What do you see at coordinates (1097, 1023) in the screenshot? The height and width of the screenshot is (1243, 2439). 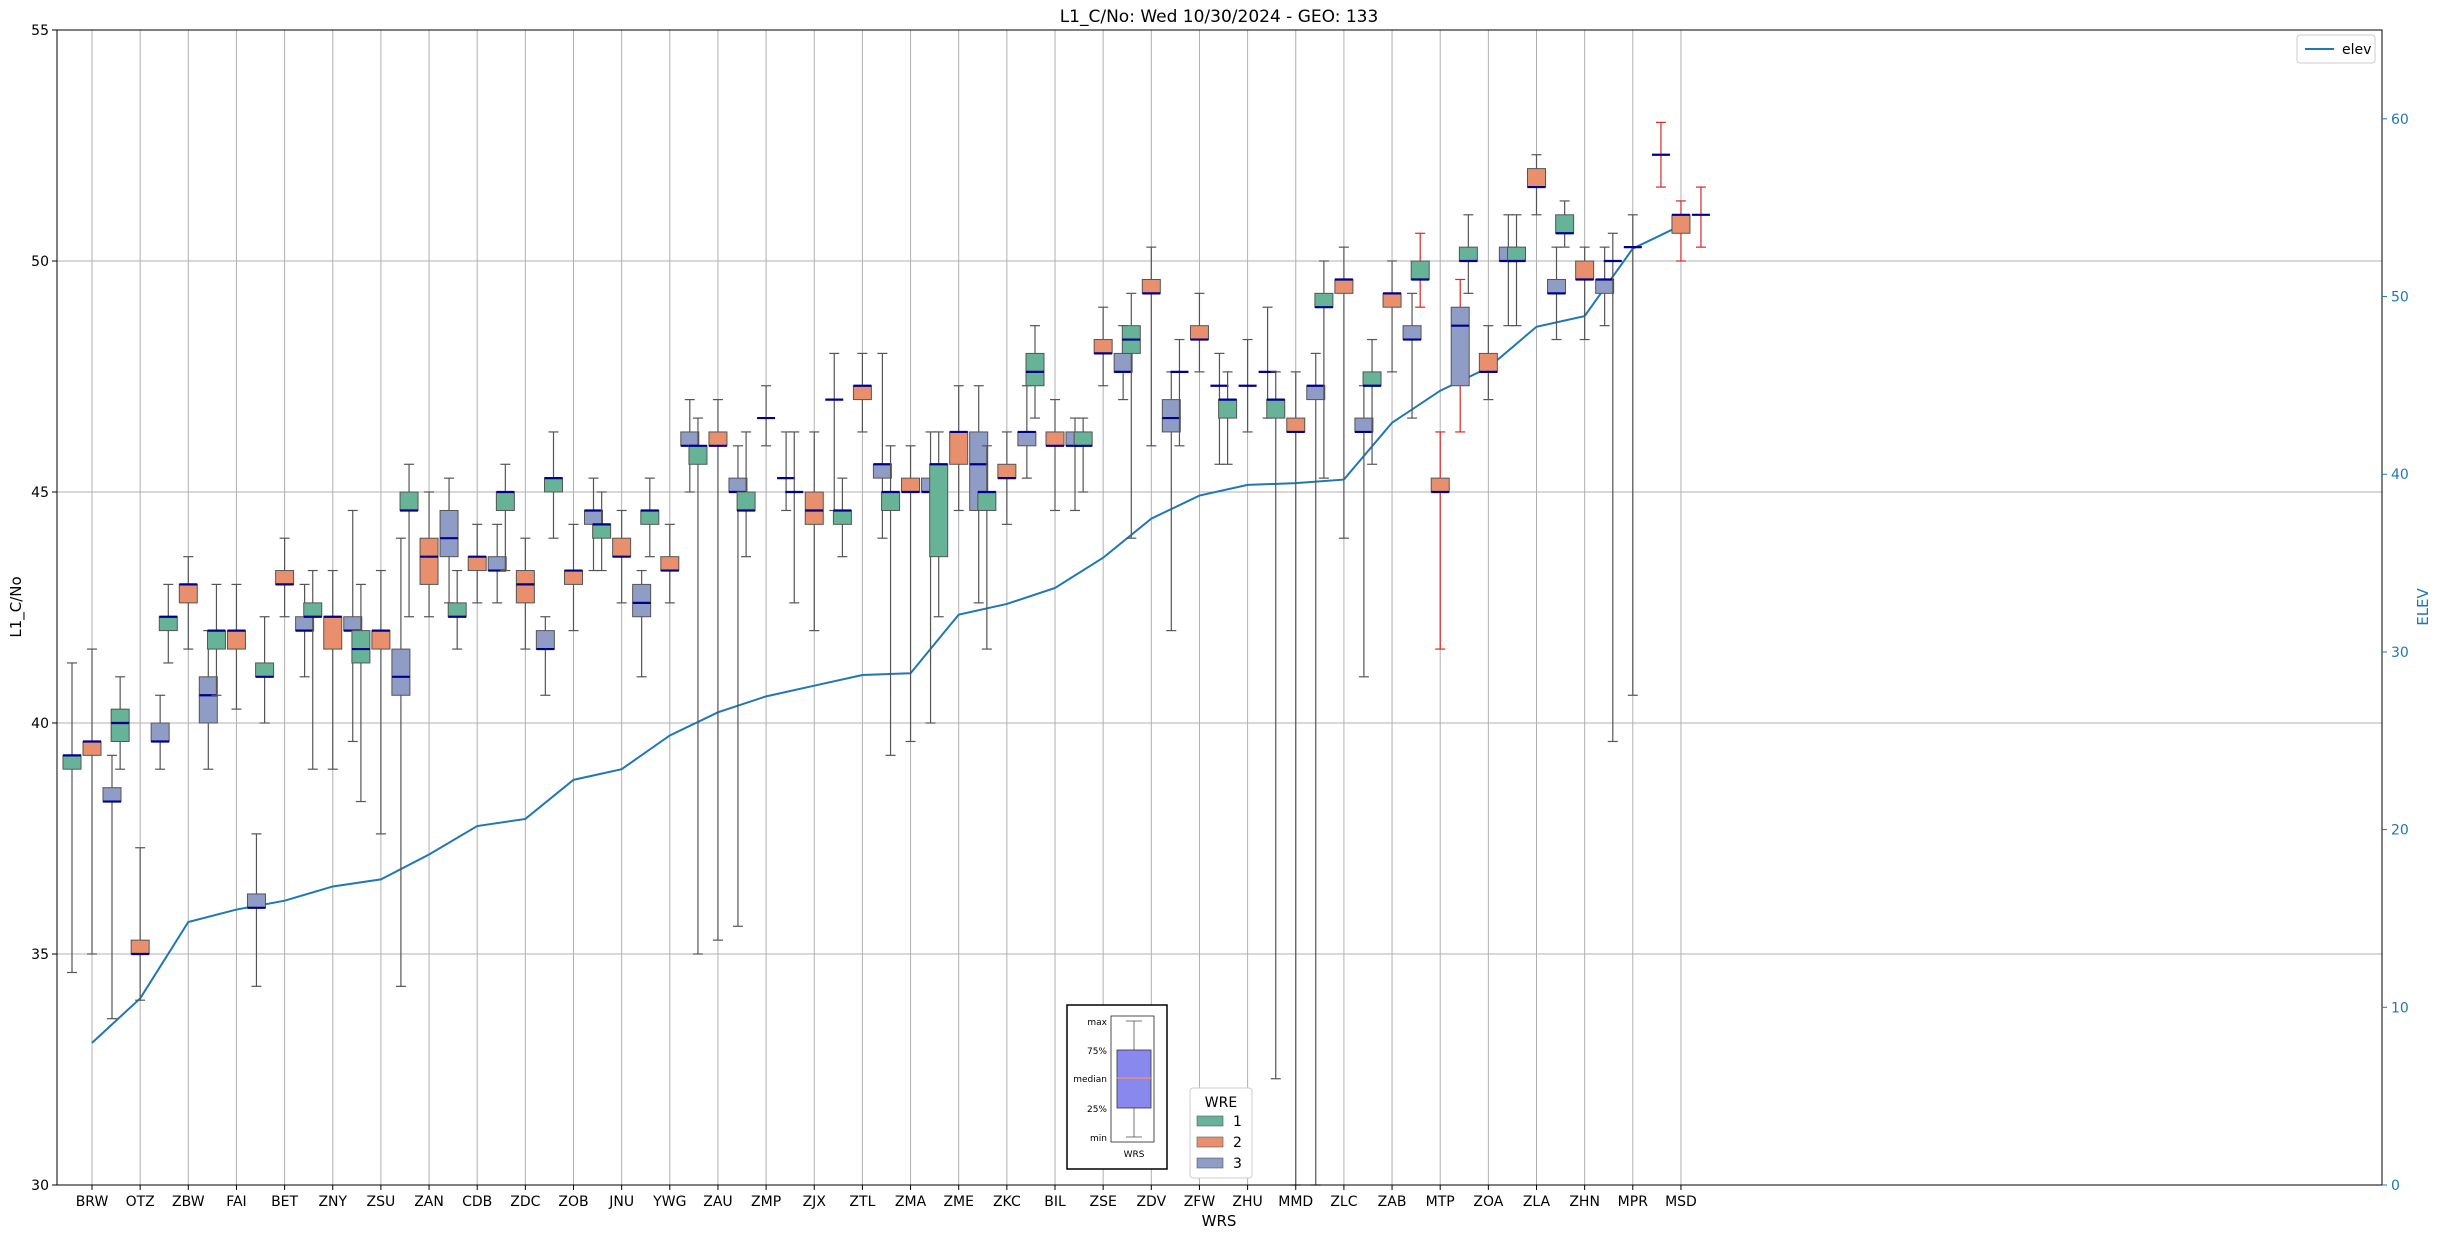 I see `box-key-label-max: max` at bounding box center [1097, 1023].